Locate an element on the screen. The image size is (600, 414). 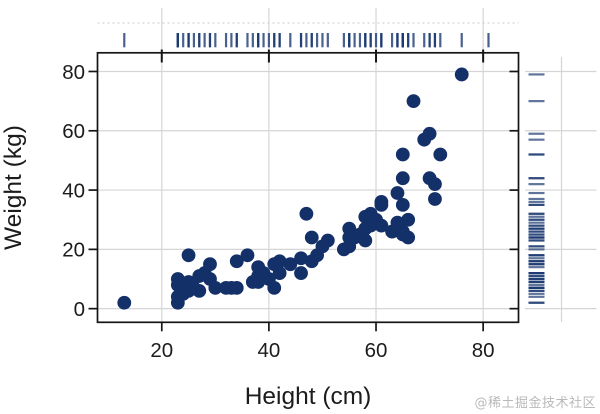
y-tick-label: 20 is located at coordinates (73, 250).